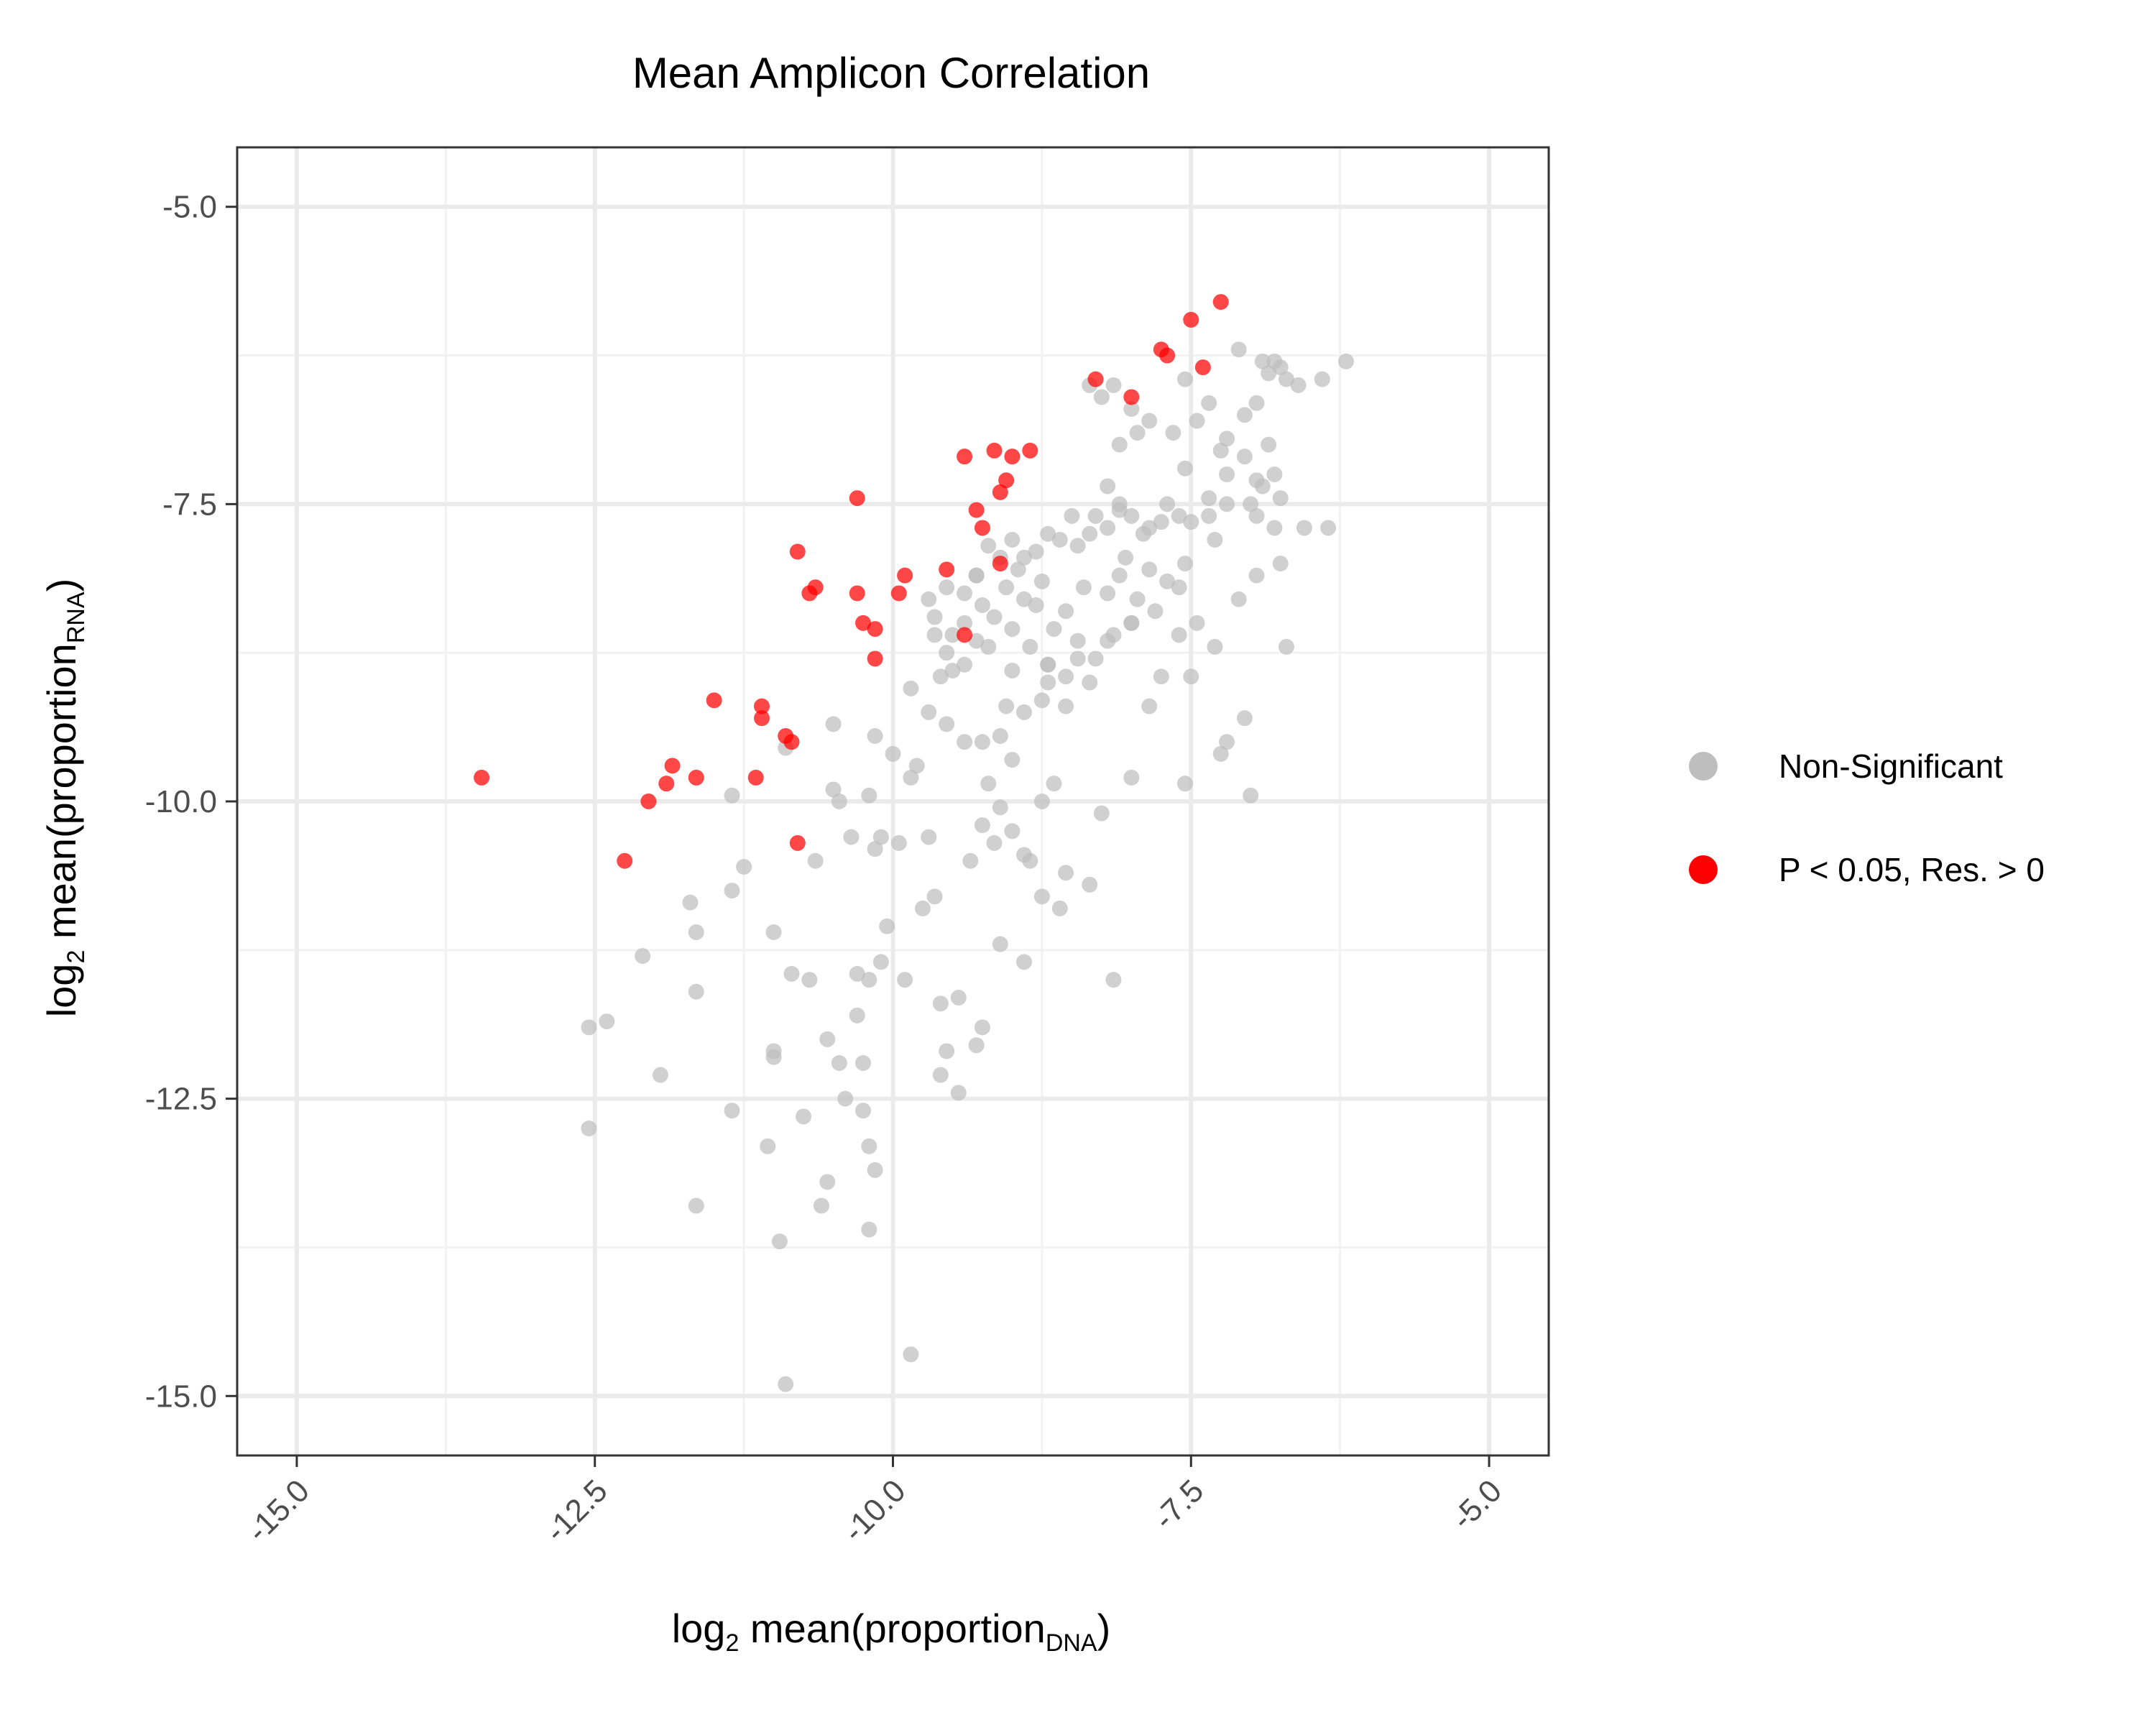  What do you see at coordinates (76, 957) in the screenshot?
I see `y-axis-title-base: 2` at bounding box center [76, 957].